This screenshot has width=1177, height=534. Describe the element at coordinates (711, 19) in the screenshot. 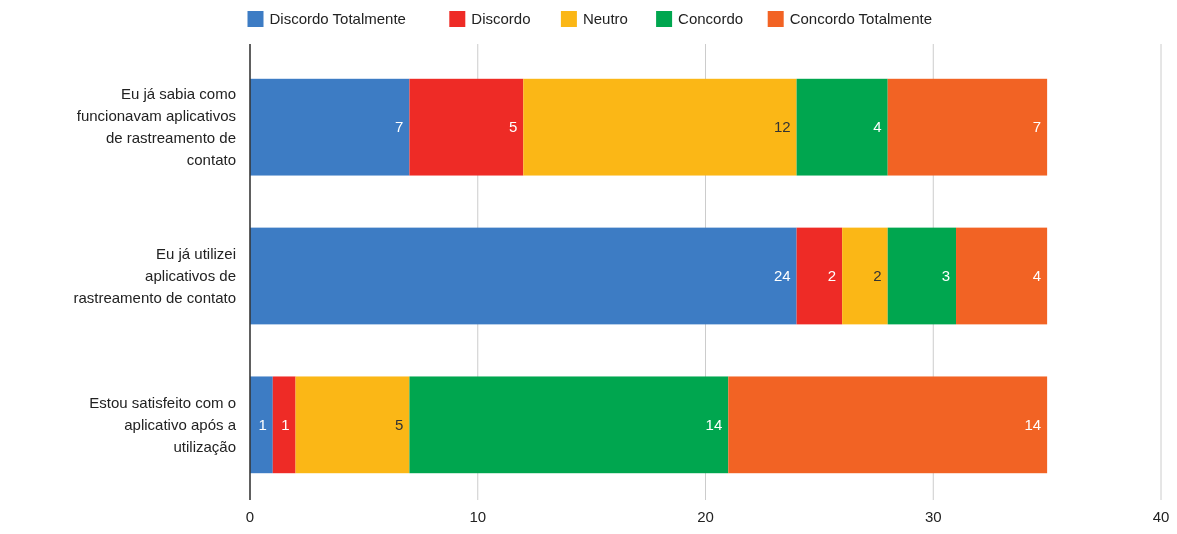

I see `legend-label: Concordo` at that location.